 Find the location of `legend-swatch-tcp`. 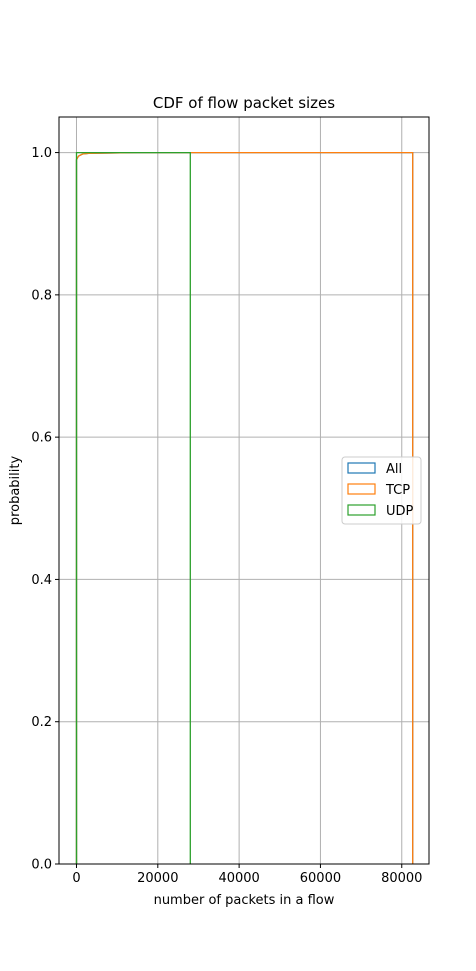

legend-swatch-tcp is located at coordinates (361, 489).